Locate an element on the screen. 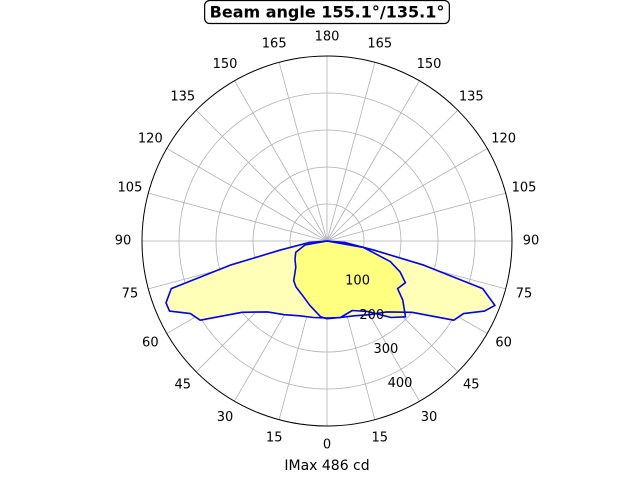 This screenshot has width=640, height=480. angle-tick-label: 180 is located at coordinates (327, 37).